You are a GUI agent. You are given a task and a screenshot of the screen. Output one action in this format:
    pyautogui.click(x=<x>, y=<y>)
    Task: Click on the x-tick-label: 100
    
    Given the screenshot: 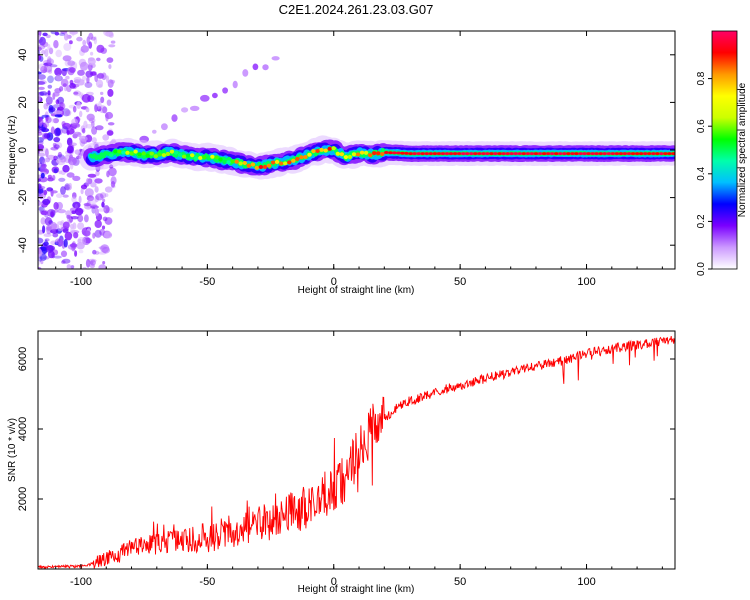 What is the action you would take?
    pyautogui.click(x=586, y=282)
    